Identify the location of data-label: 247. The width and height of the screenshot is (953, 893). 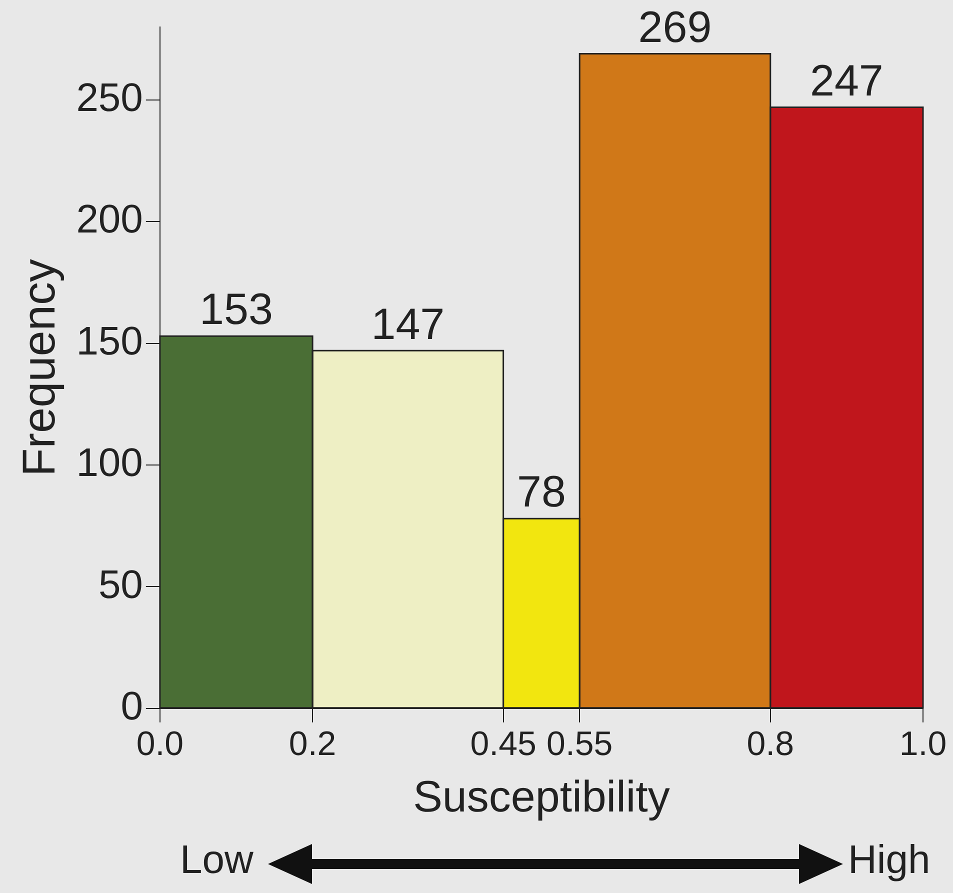
(847, 81).